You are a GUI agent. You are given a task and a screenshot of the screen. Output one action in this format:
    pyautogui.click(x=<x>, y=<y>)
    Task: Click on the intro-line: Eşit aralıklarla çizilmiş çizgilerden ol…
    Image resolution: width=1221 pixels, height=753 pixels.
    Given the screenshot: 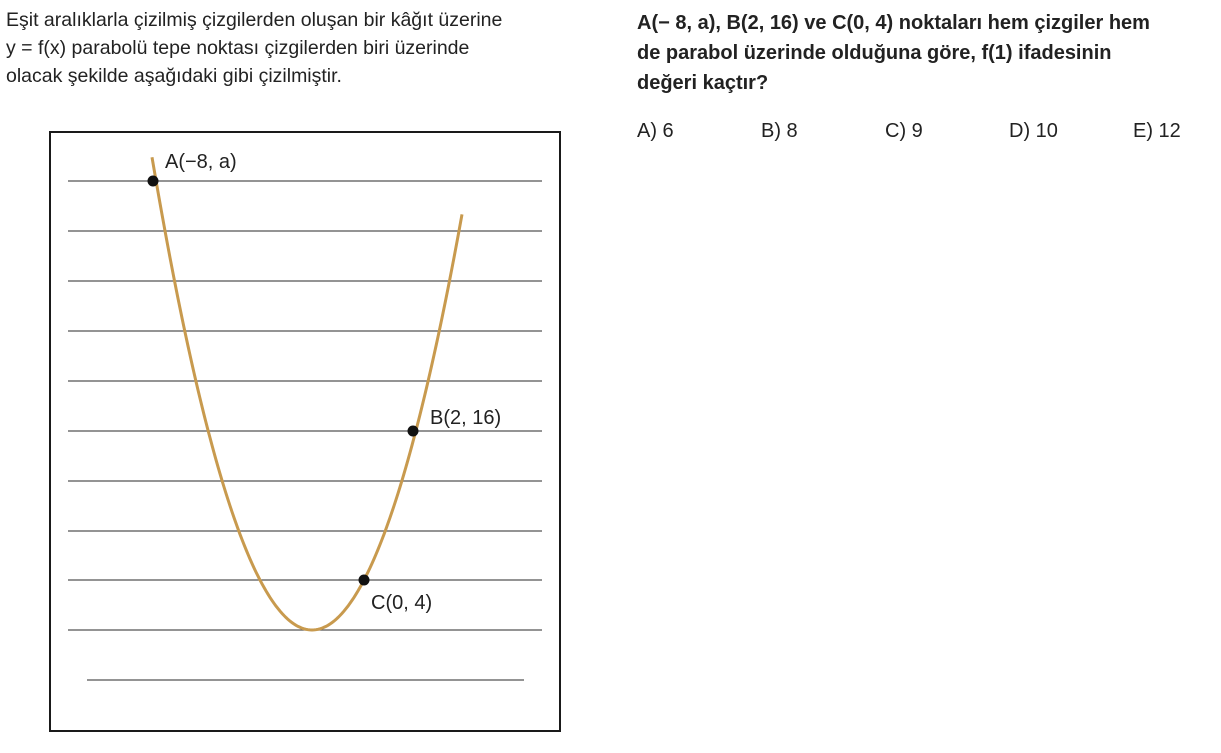 What is the action you would take?
    pyautogui.click(x=254, y=20)
    